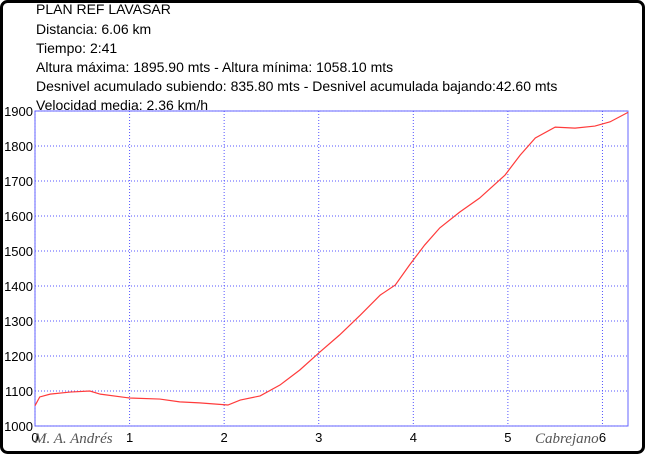 The image size is (646, 455). Describe the element at coordinates (602, 437) in the screenshot. I see `x-tick-label: 6` at that location.